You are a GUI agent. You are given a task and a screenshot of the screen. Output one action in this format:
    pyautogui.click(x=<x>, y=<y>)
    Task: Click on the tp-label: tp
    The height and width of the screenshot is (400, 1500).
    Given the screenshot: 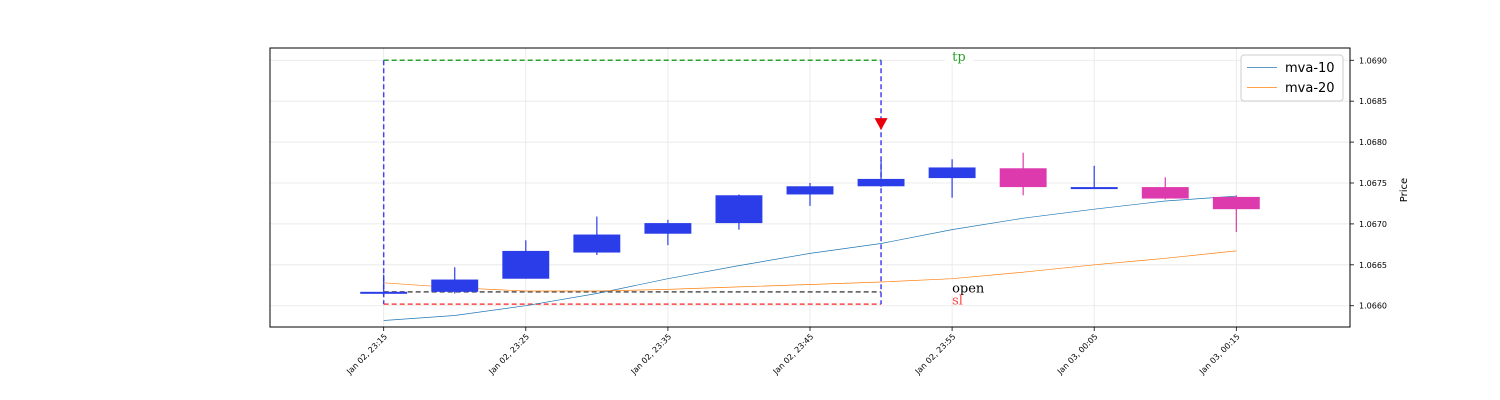 What is the action you would take?
    pyautogui.click(x=959, y=57)
    